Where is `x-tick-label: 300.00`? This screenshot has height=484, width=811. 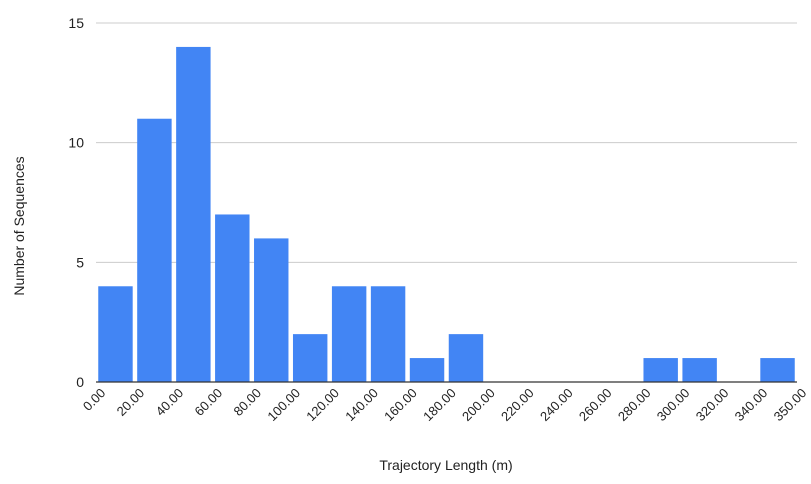 x-tick-label: 300.00 is located at coordinates (673, 404).